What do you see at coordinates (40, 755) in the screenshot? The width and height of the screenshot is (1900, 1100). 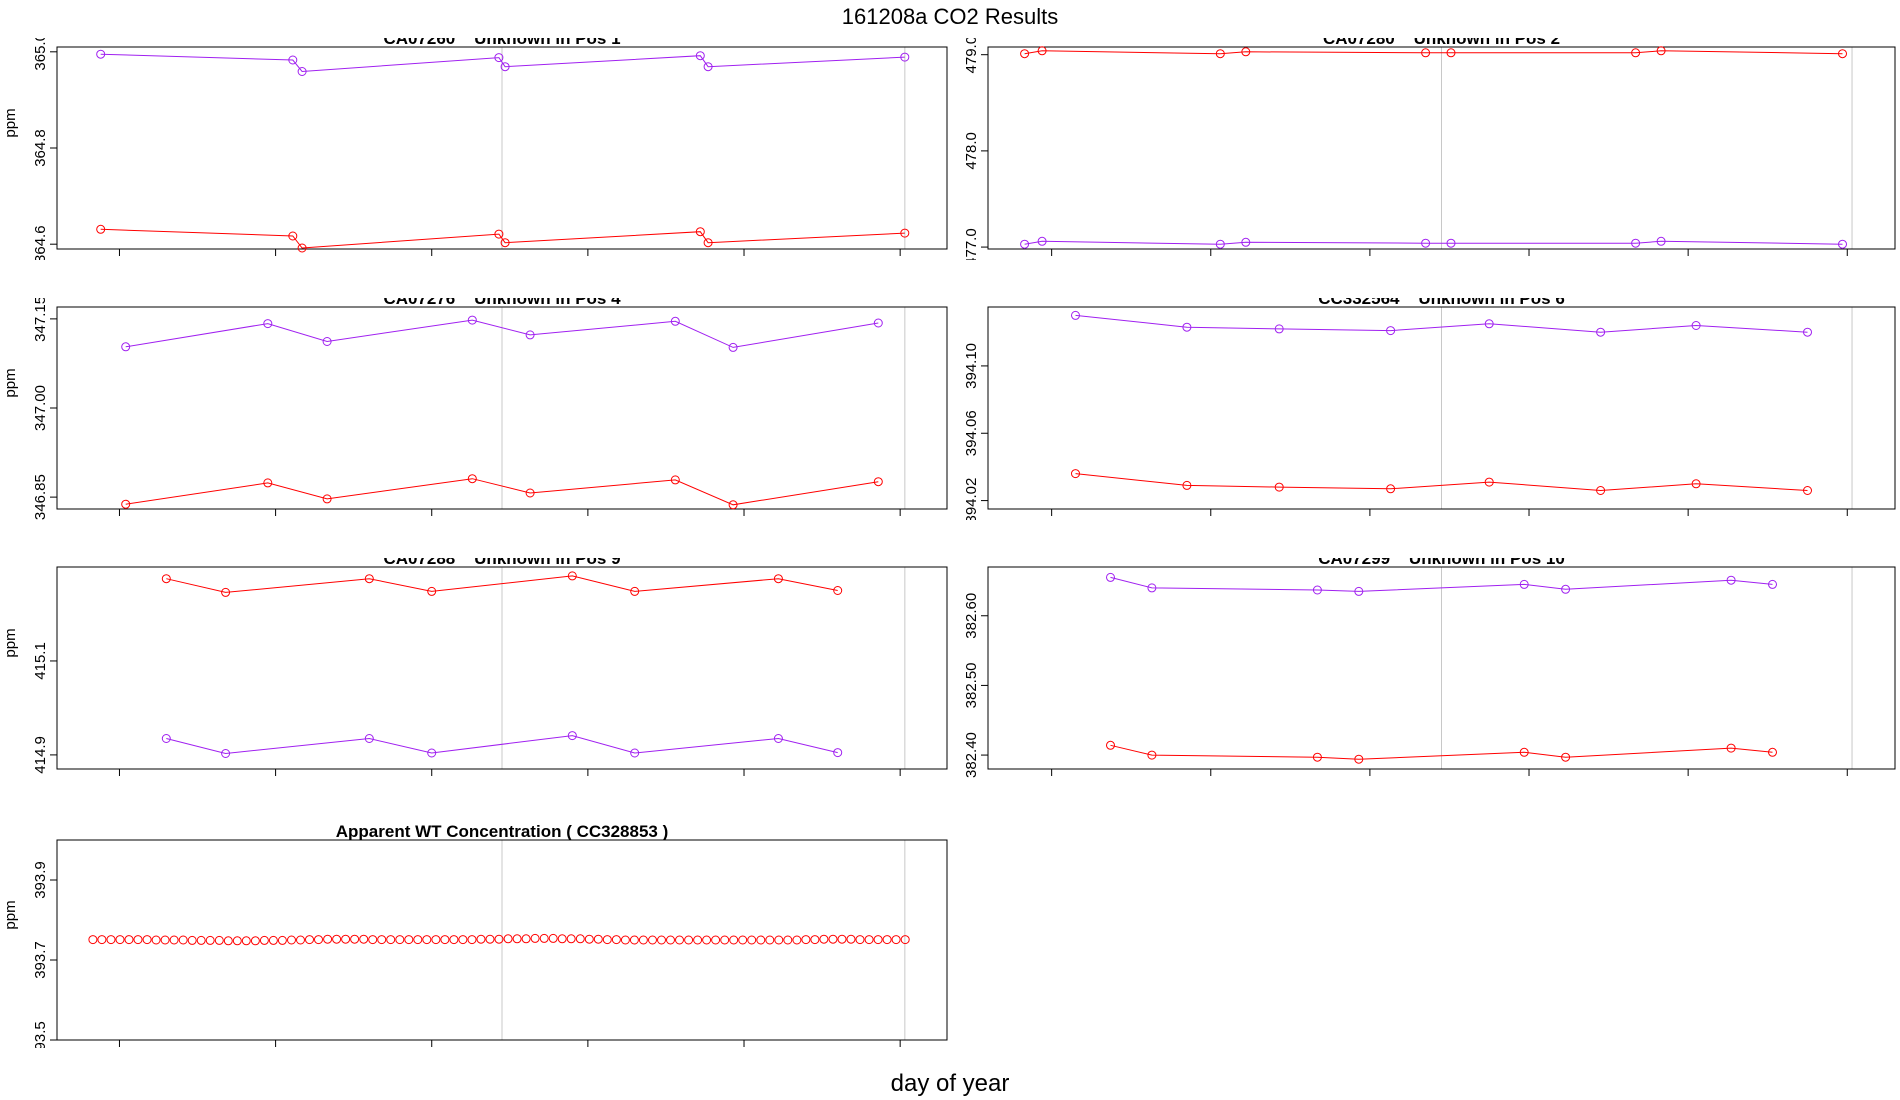 I see `y-tick-label: 414.9` at bounding box center [40, 755].